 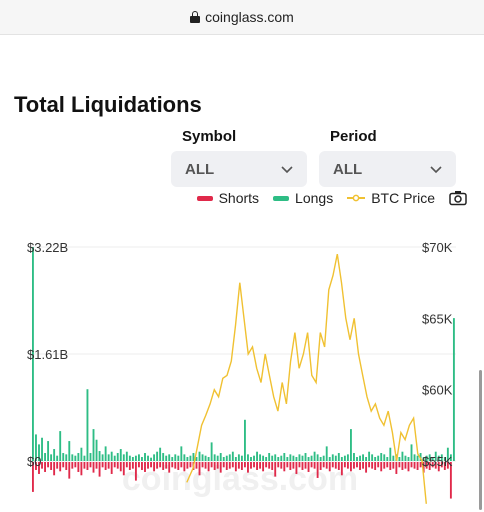 What do you see at coordinates (239, 169) in the screenshot?
I see `symbol-select: ALL` at bounding box center [239, 169].